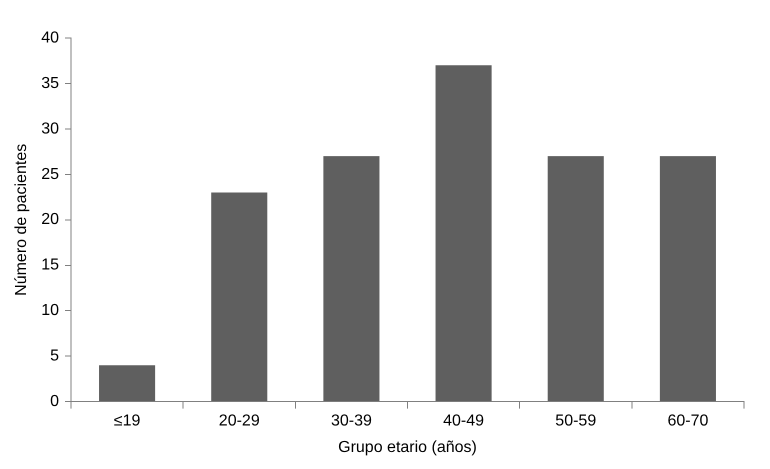 The width and height of the screenshot is (770, 469). What do you see at coordinates (50, 174) in the screenshot?
I see `y-tick-label: 25` at bounding box center [50, 174].